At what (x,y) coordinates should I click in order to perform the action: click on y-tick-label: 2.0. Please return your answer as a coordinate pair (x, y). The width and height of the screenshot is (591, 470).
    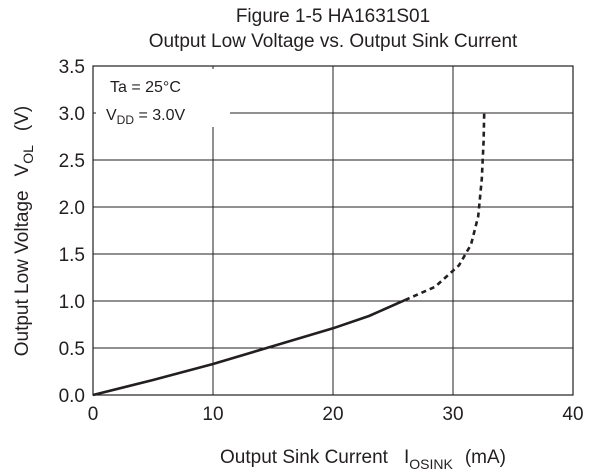
    Looking at the image, I should click on (72, 208).